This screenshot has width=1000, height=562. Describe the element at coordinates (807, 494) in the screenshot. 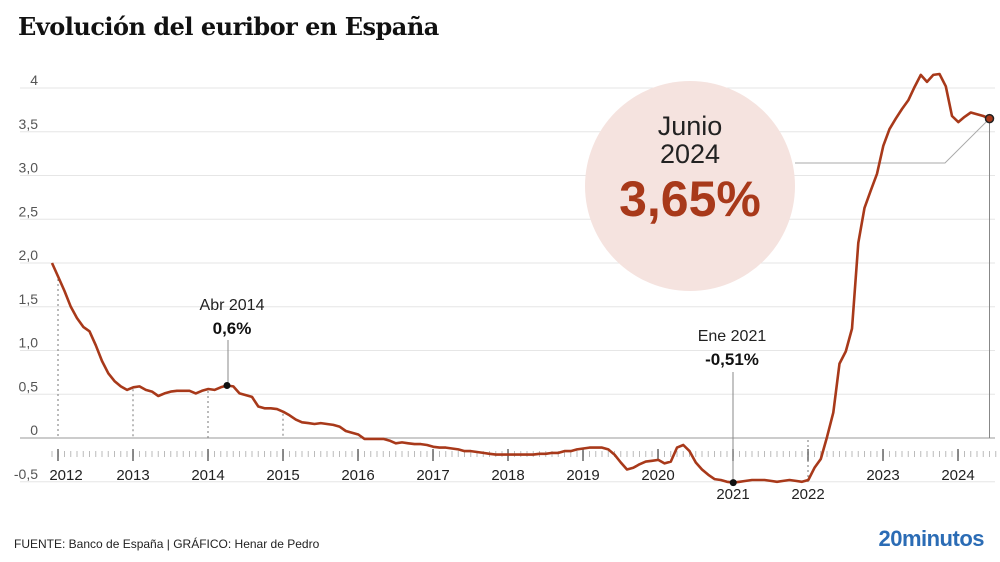

I see `x-tick-label-2022: 2022` at that location.